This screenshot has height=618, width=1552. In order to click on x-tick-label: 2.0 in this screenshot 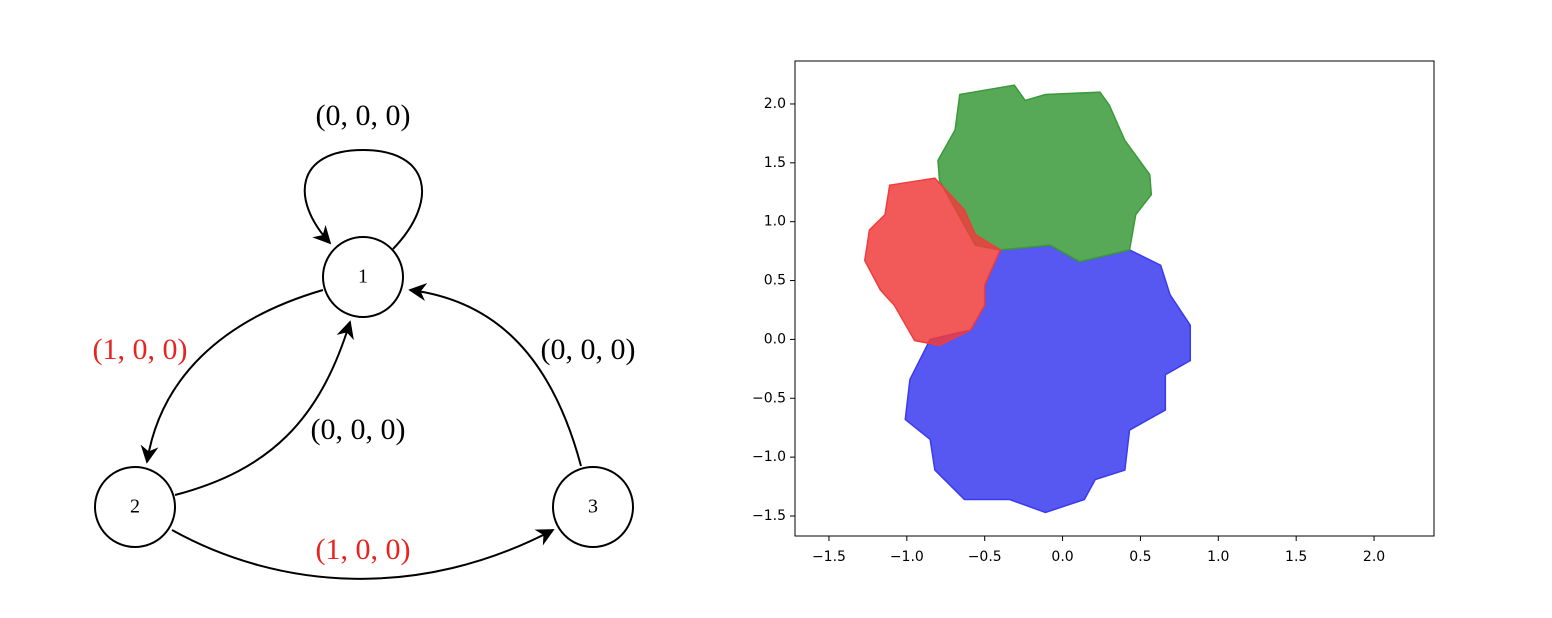, I will do `click(1374, 557)`.